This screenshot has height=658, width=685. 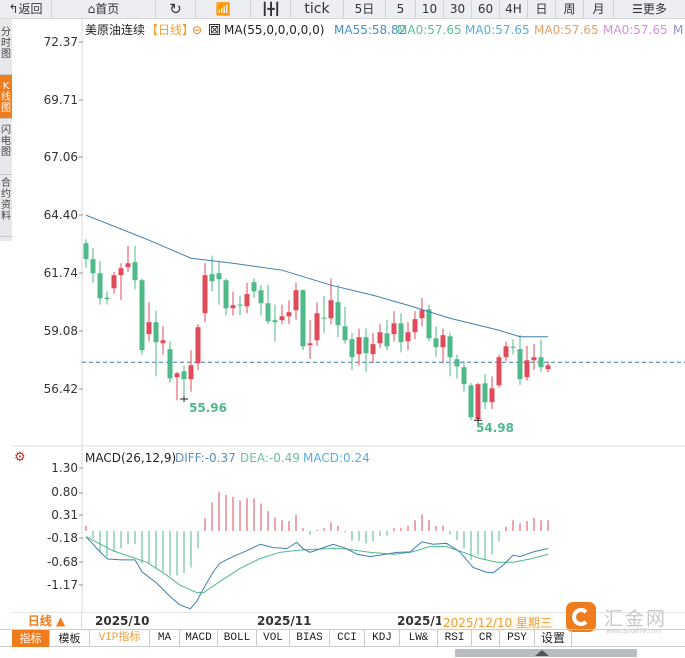 I want to click on scrollbar-thumb, so click(x=546, y=653).